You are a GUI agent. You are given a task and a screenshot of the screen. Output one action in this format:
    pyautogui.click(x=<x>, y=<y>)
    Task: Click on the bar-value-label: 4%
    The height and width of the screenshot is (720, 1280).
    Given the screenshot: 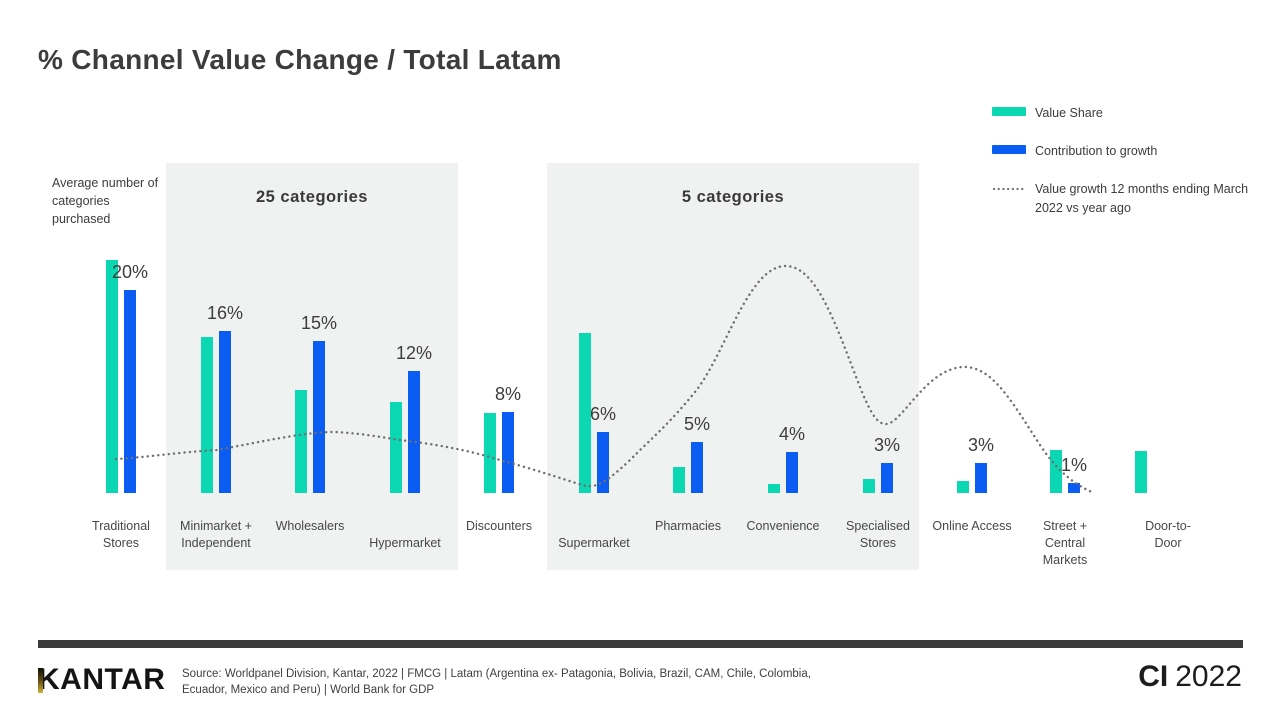 What is the action you would take?
    pyautogui.click(x=791, y=434)
    